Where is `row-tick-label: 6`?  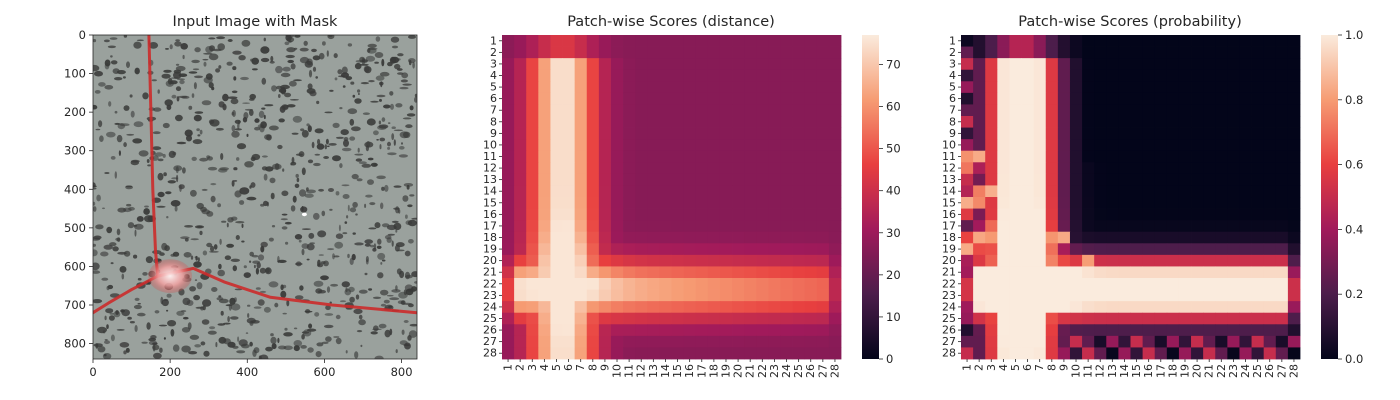
row-tick-label: 6 is located at coordinates (493, 98).